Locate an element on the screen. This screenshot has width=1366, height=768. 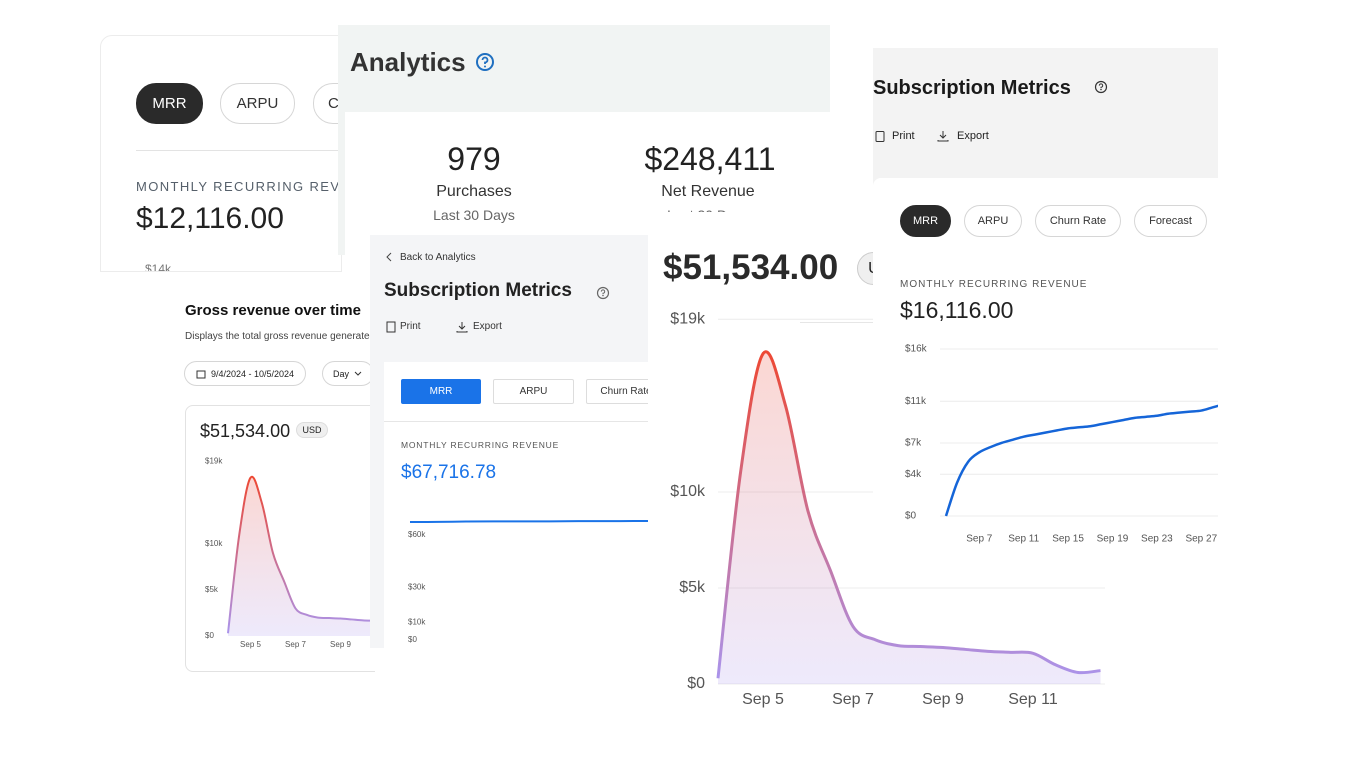
calendar-icon is located at coordinates (201, 374).